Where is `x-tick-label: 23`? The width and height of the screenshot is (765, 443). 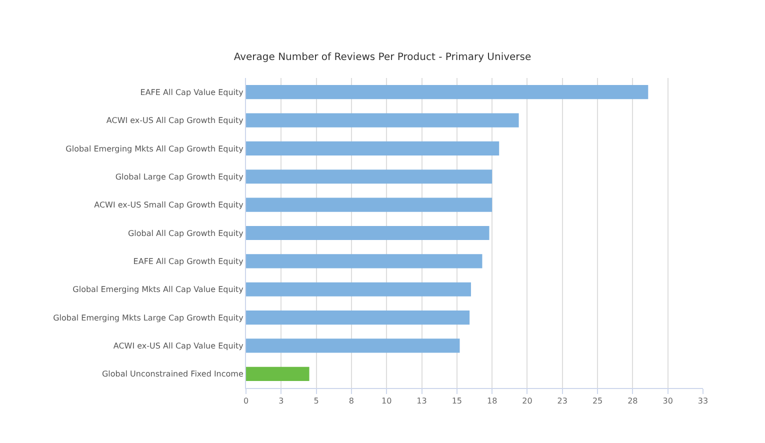
x-tick-label: 23 is located at coordinates (562, 401).